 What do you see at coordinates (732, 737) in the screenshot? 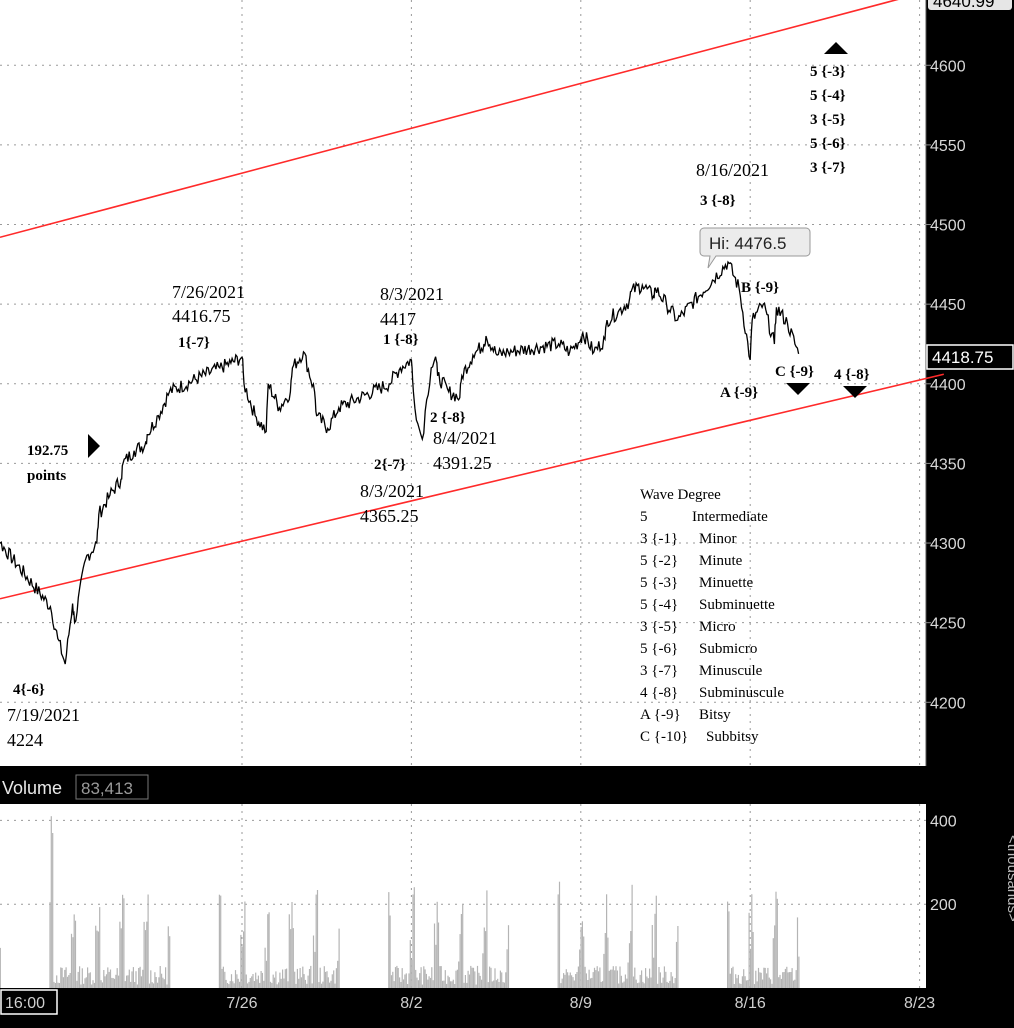
I see `legend-degree-name: Subbitsy` at bounding box center [732, 737].